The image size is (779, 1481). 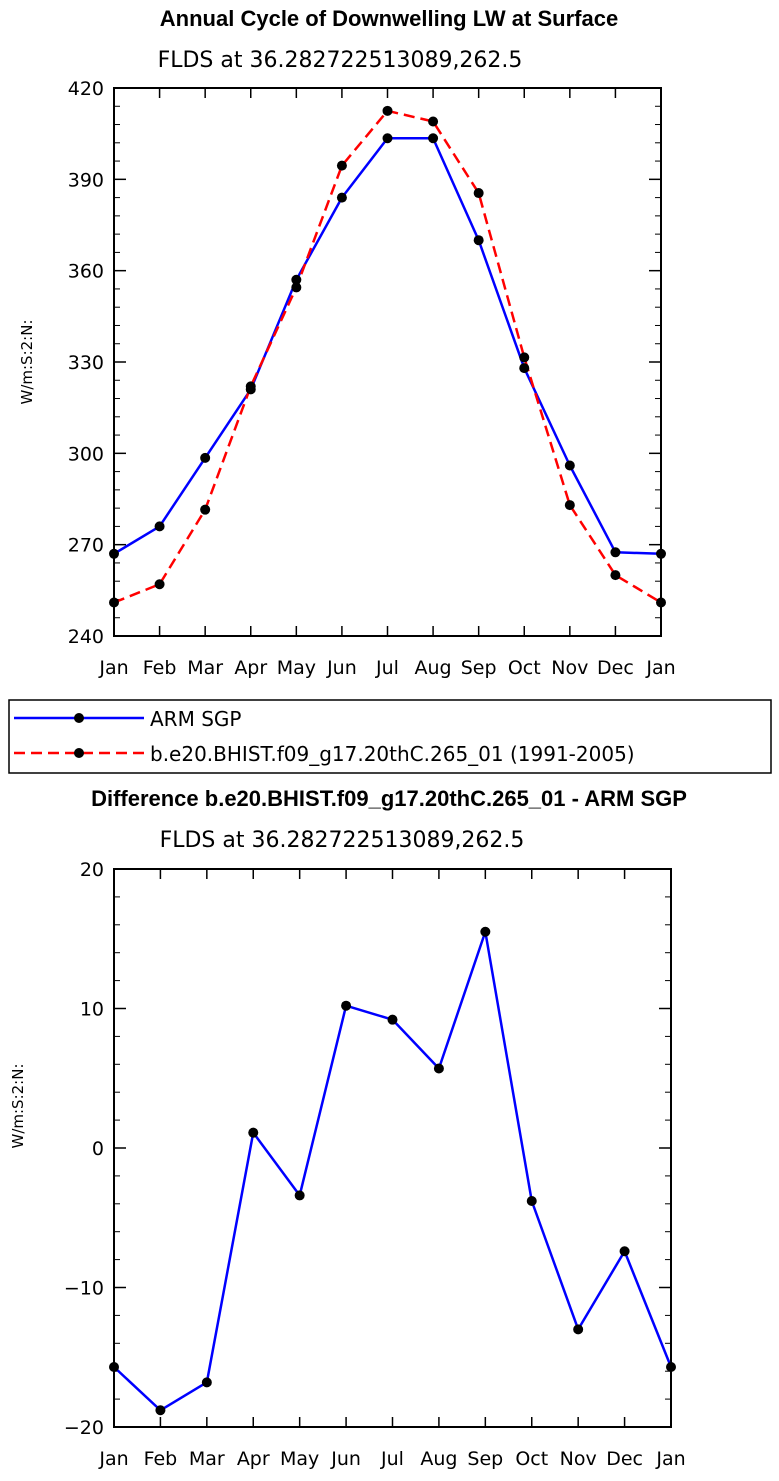 I want to click on top-chart-subtitle: FLDS at 36.282722513089,262.5, so click(x=340, y=60).